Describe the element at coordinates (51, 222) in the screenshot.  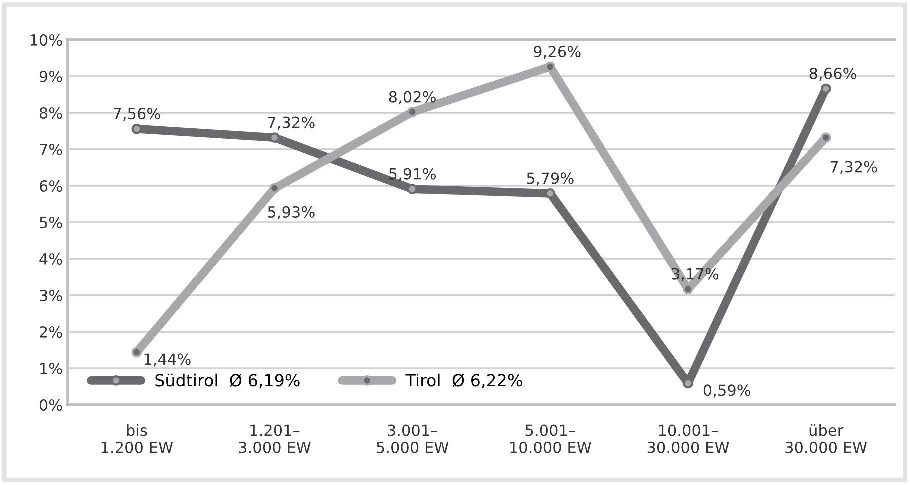
I see `y-tick-label: 5%` at that location.